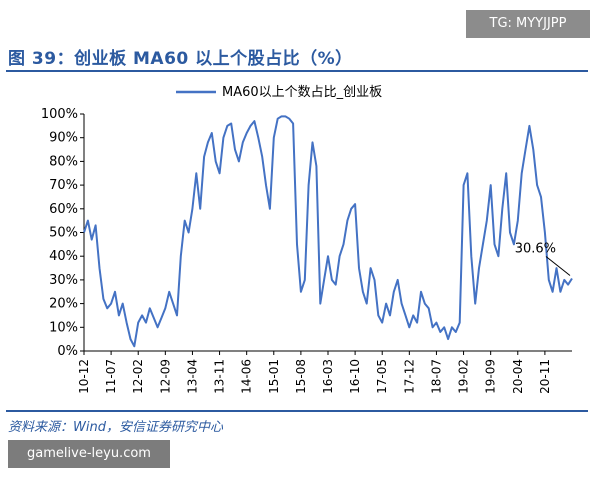  What do you see at coordinates (63, 304) in the screenshot?
I see `y-tick-label: 20%` at bounding box center [63, 304].